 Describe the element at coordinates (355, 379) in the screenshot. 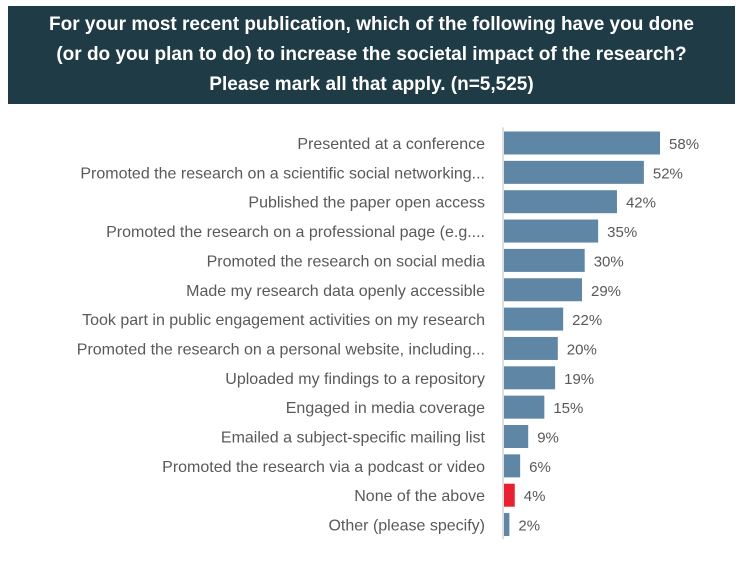

I see `category-label: Uploaded my findings to a repository` at that location.